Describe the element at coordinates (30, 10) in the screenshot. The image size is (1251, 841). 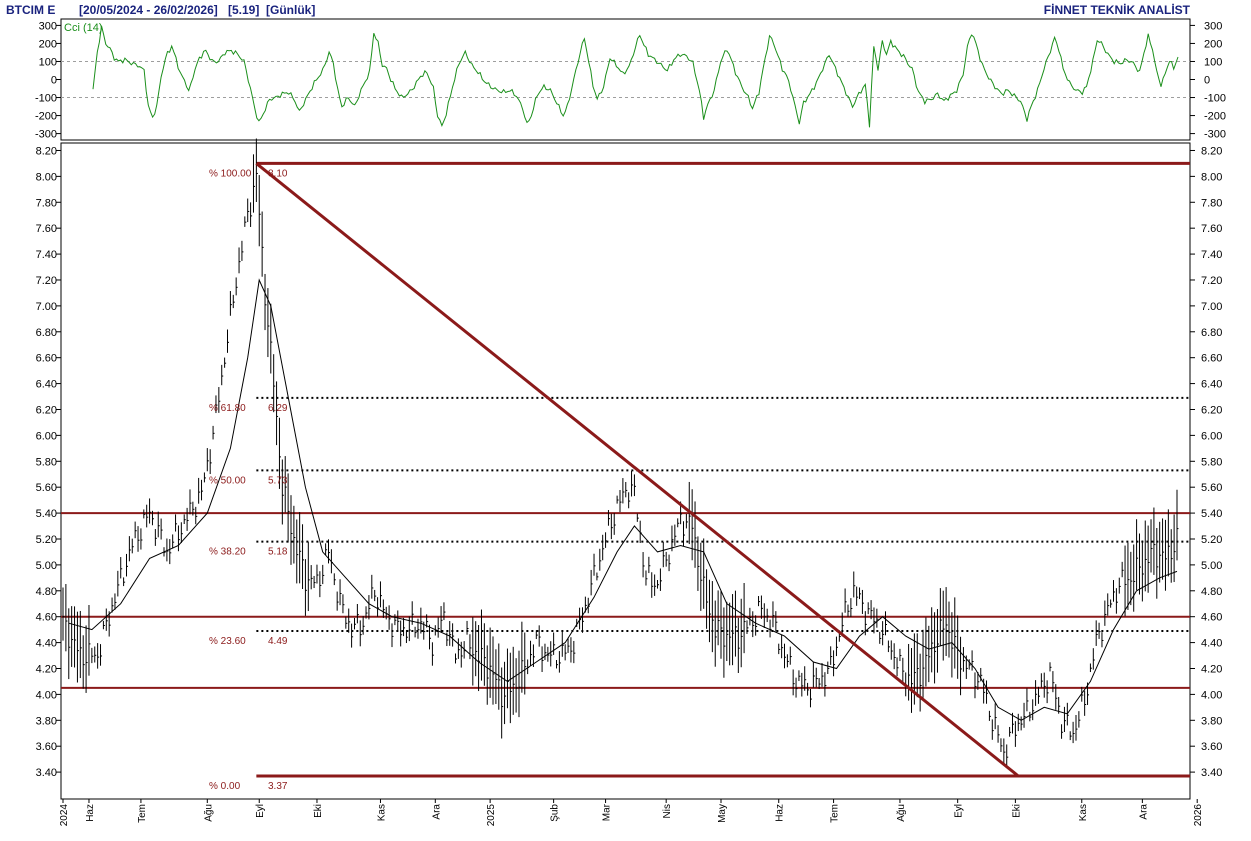
I see `chart-symbol: BTCIM E` at that location.